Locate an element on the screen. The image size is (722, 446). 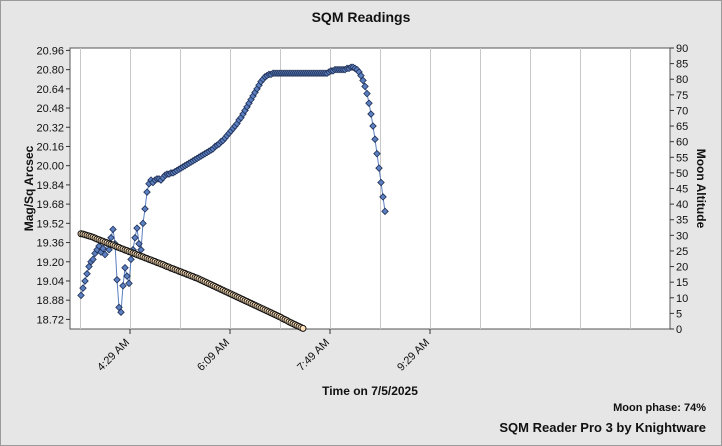
y2-tick-label: 75 is located at coordinates (682, 96).